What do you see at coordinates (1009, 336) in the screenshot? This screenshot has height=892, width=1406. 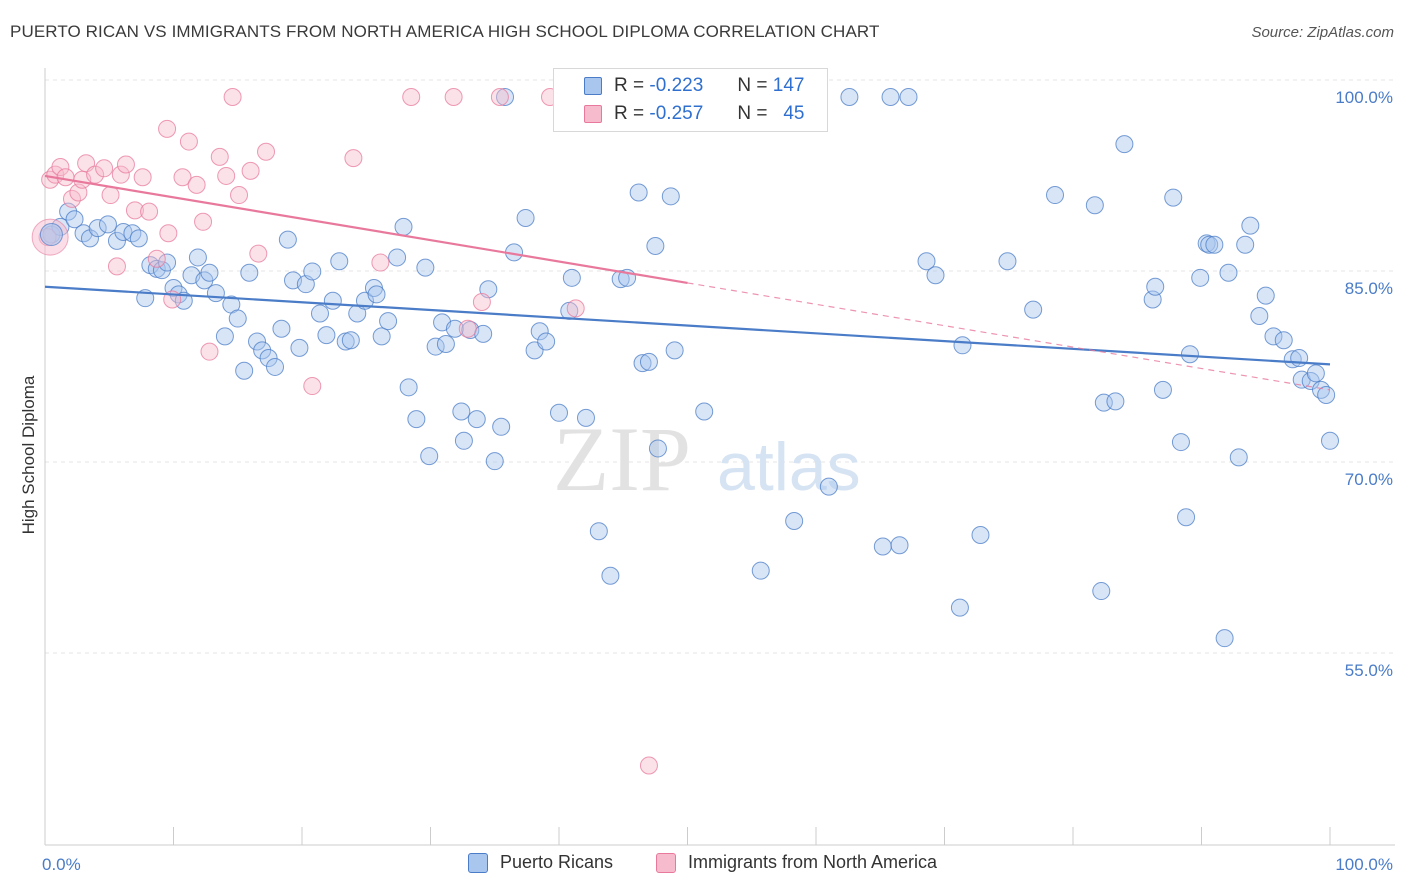 I see `trendline-immigrants-extension` at bounding box center [1009, 336].